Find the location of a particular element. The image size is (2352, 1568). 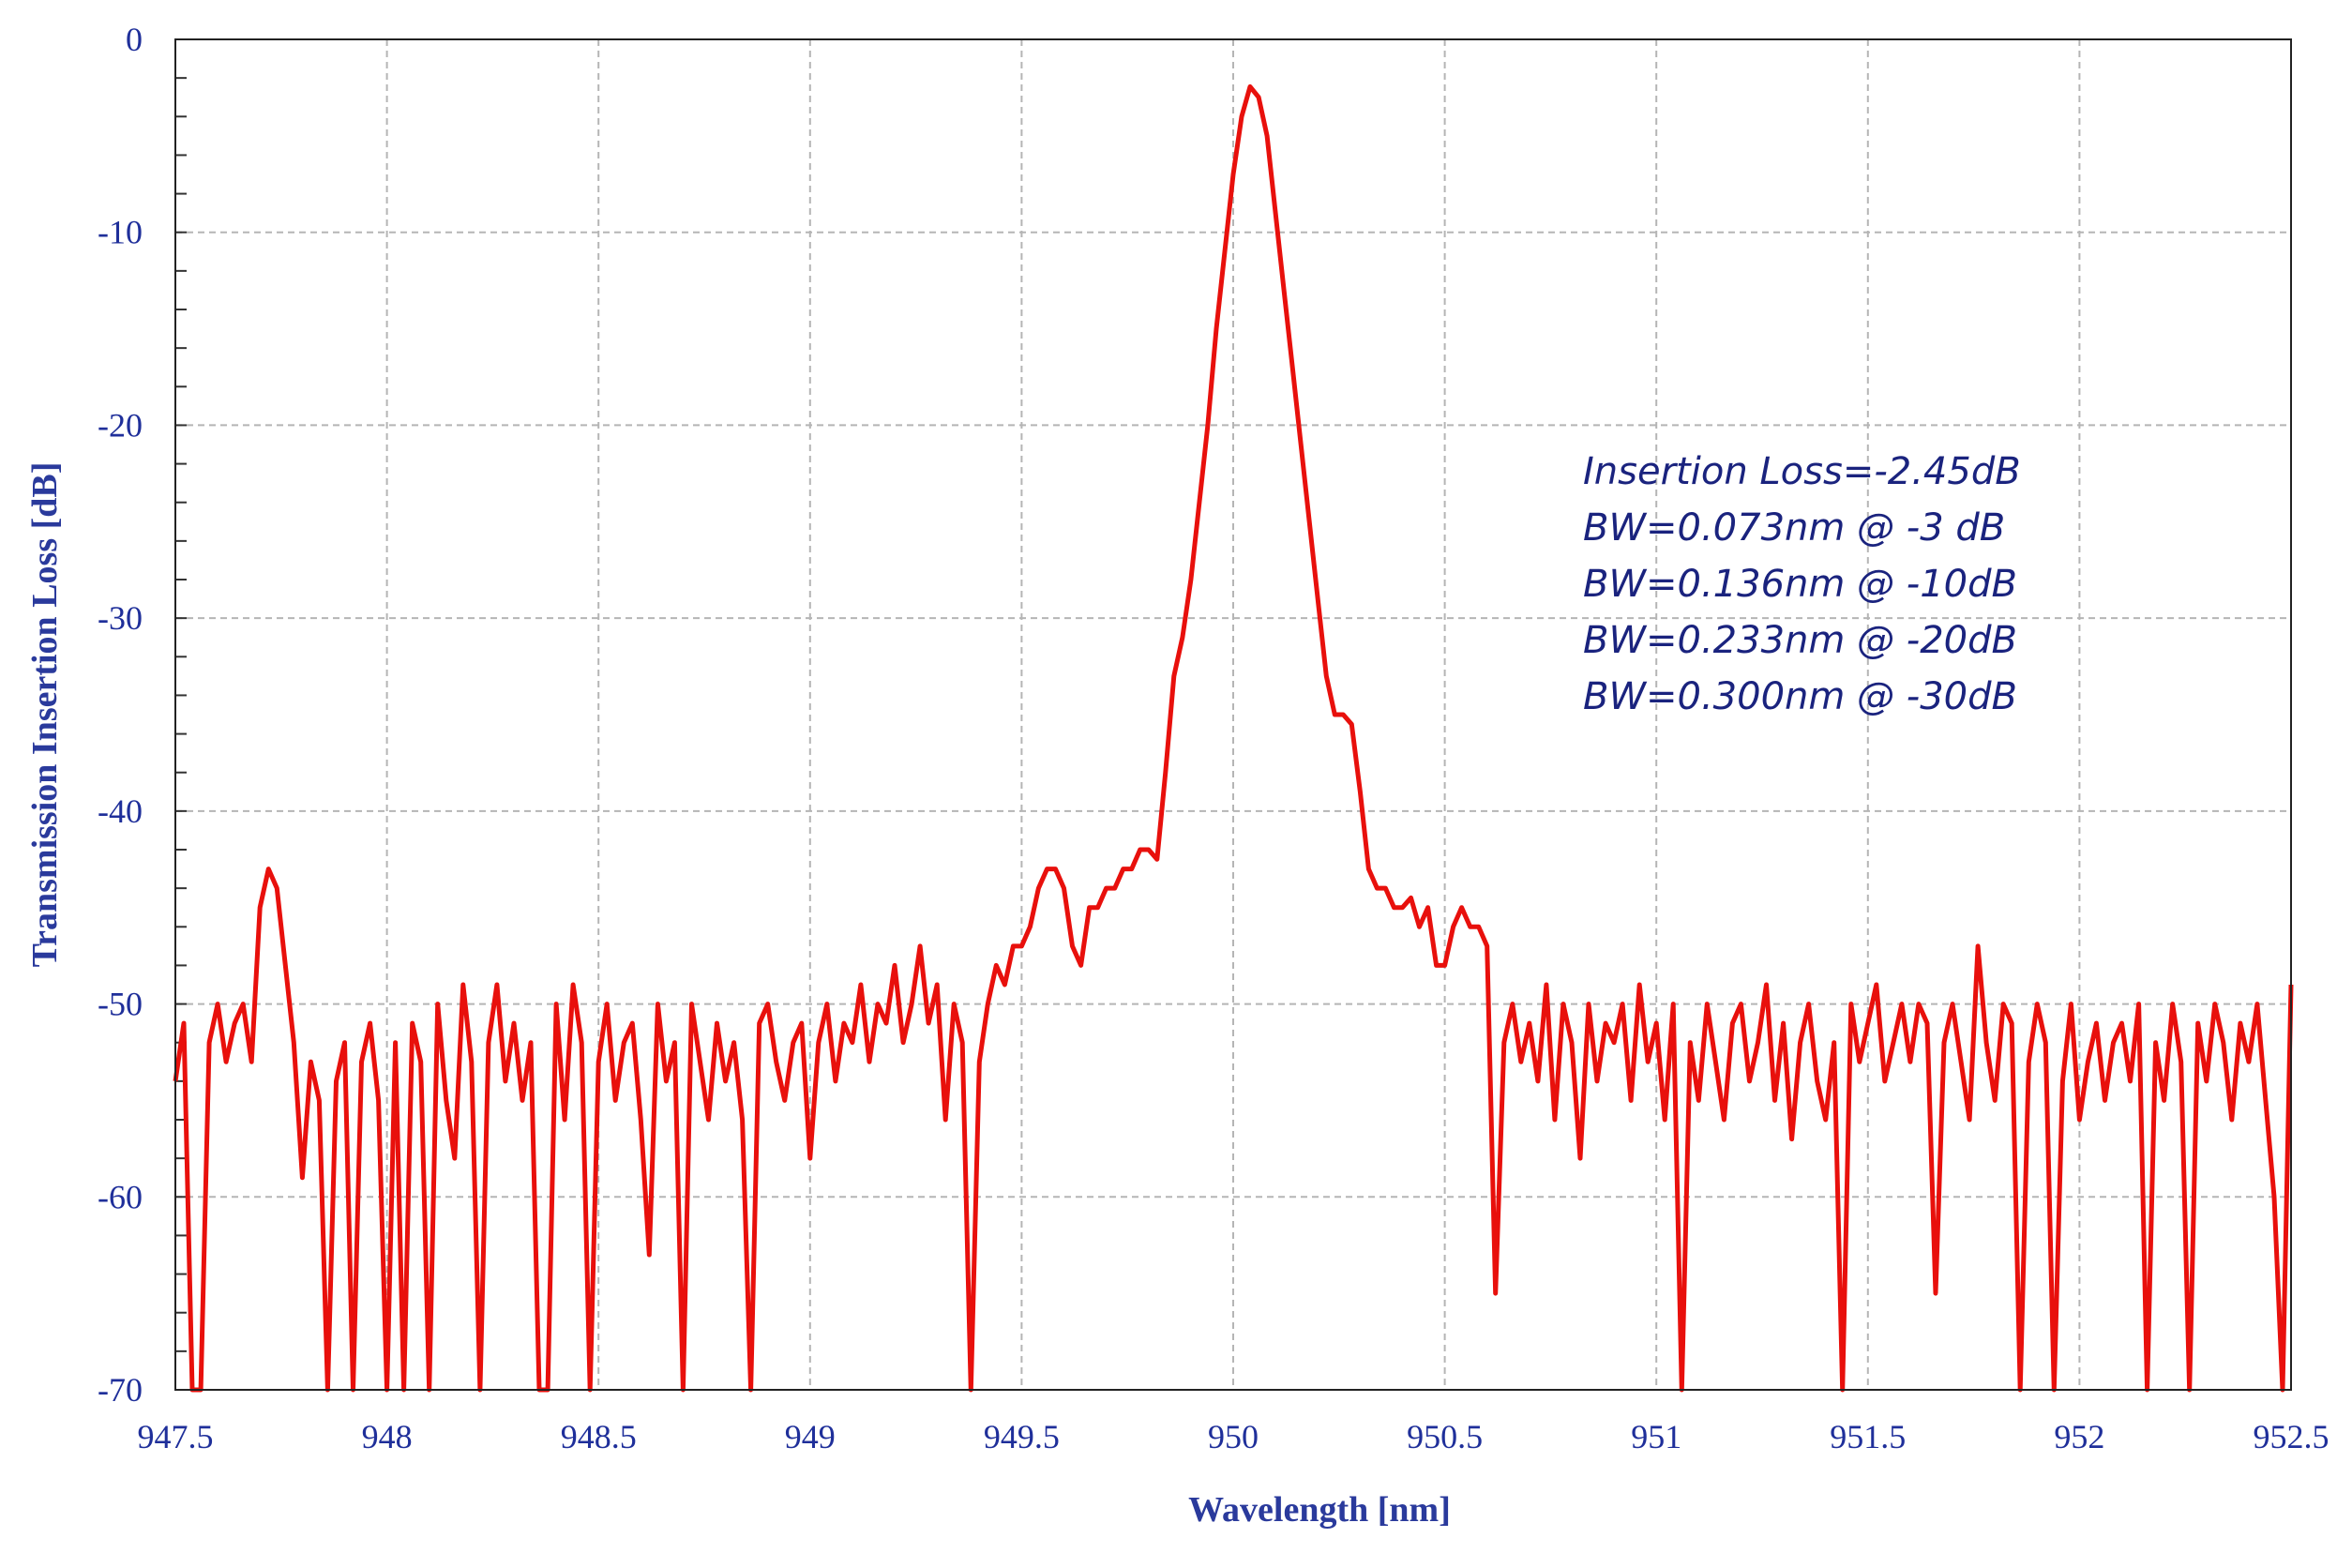

x-tick-label: 950 is located at coordinates (1233, 1436).